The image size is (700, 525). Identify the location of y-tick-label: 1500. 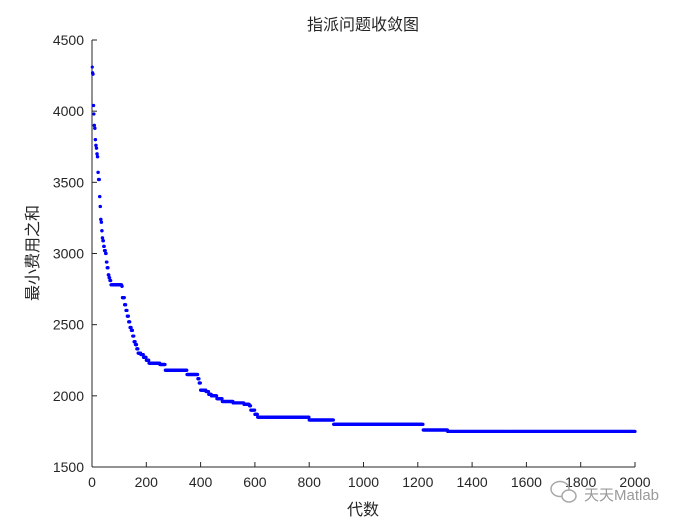
(68, 467).